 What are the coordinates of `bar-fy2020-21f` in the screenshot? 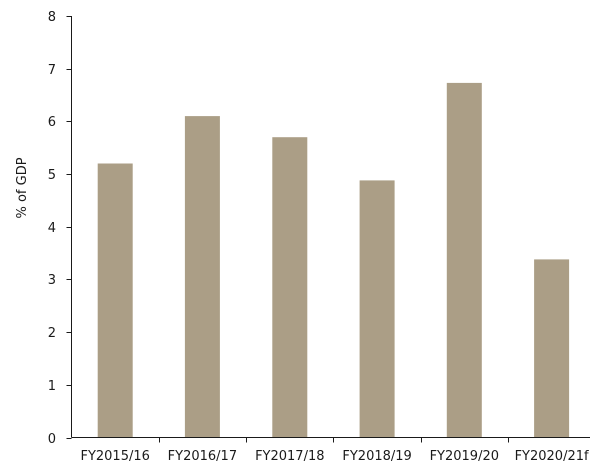 It's located at (552, 348).